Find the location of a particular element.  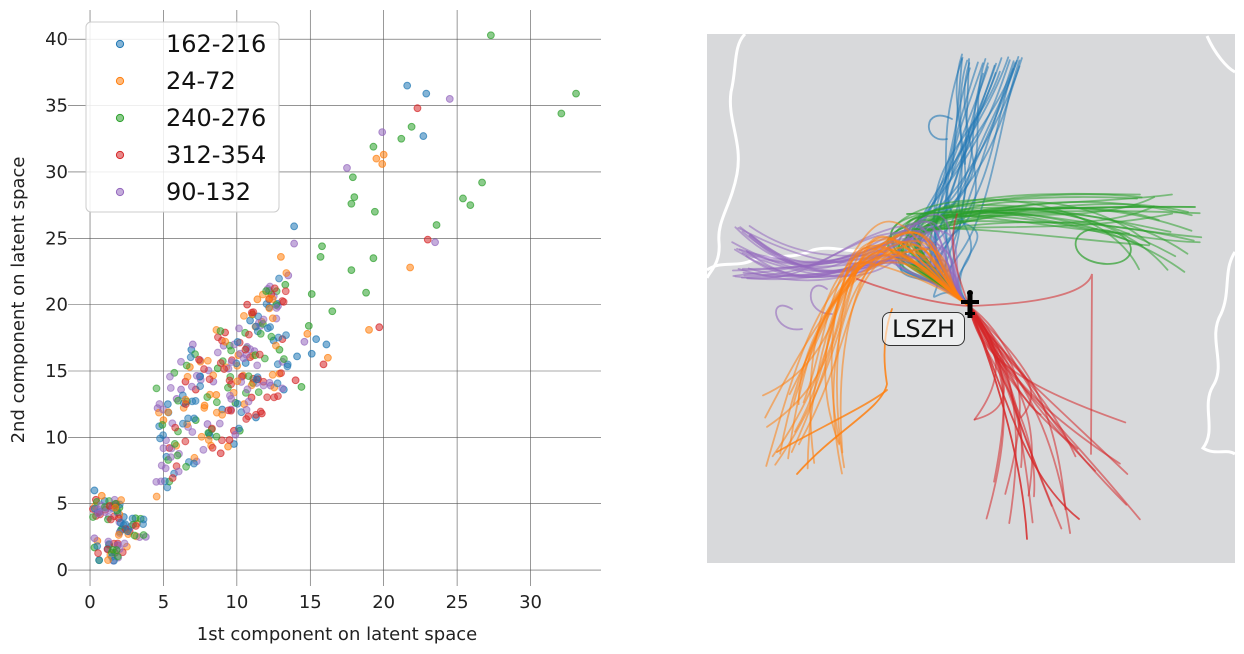

y-tick-label: 15 is located at coordinates (56, 371).